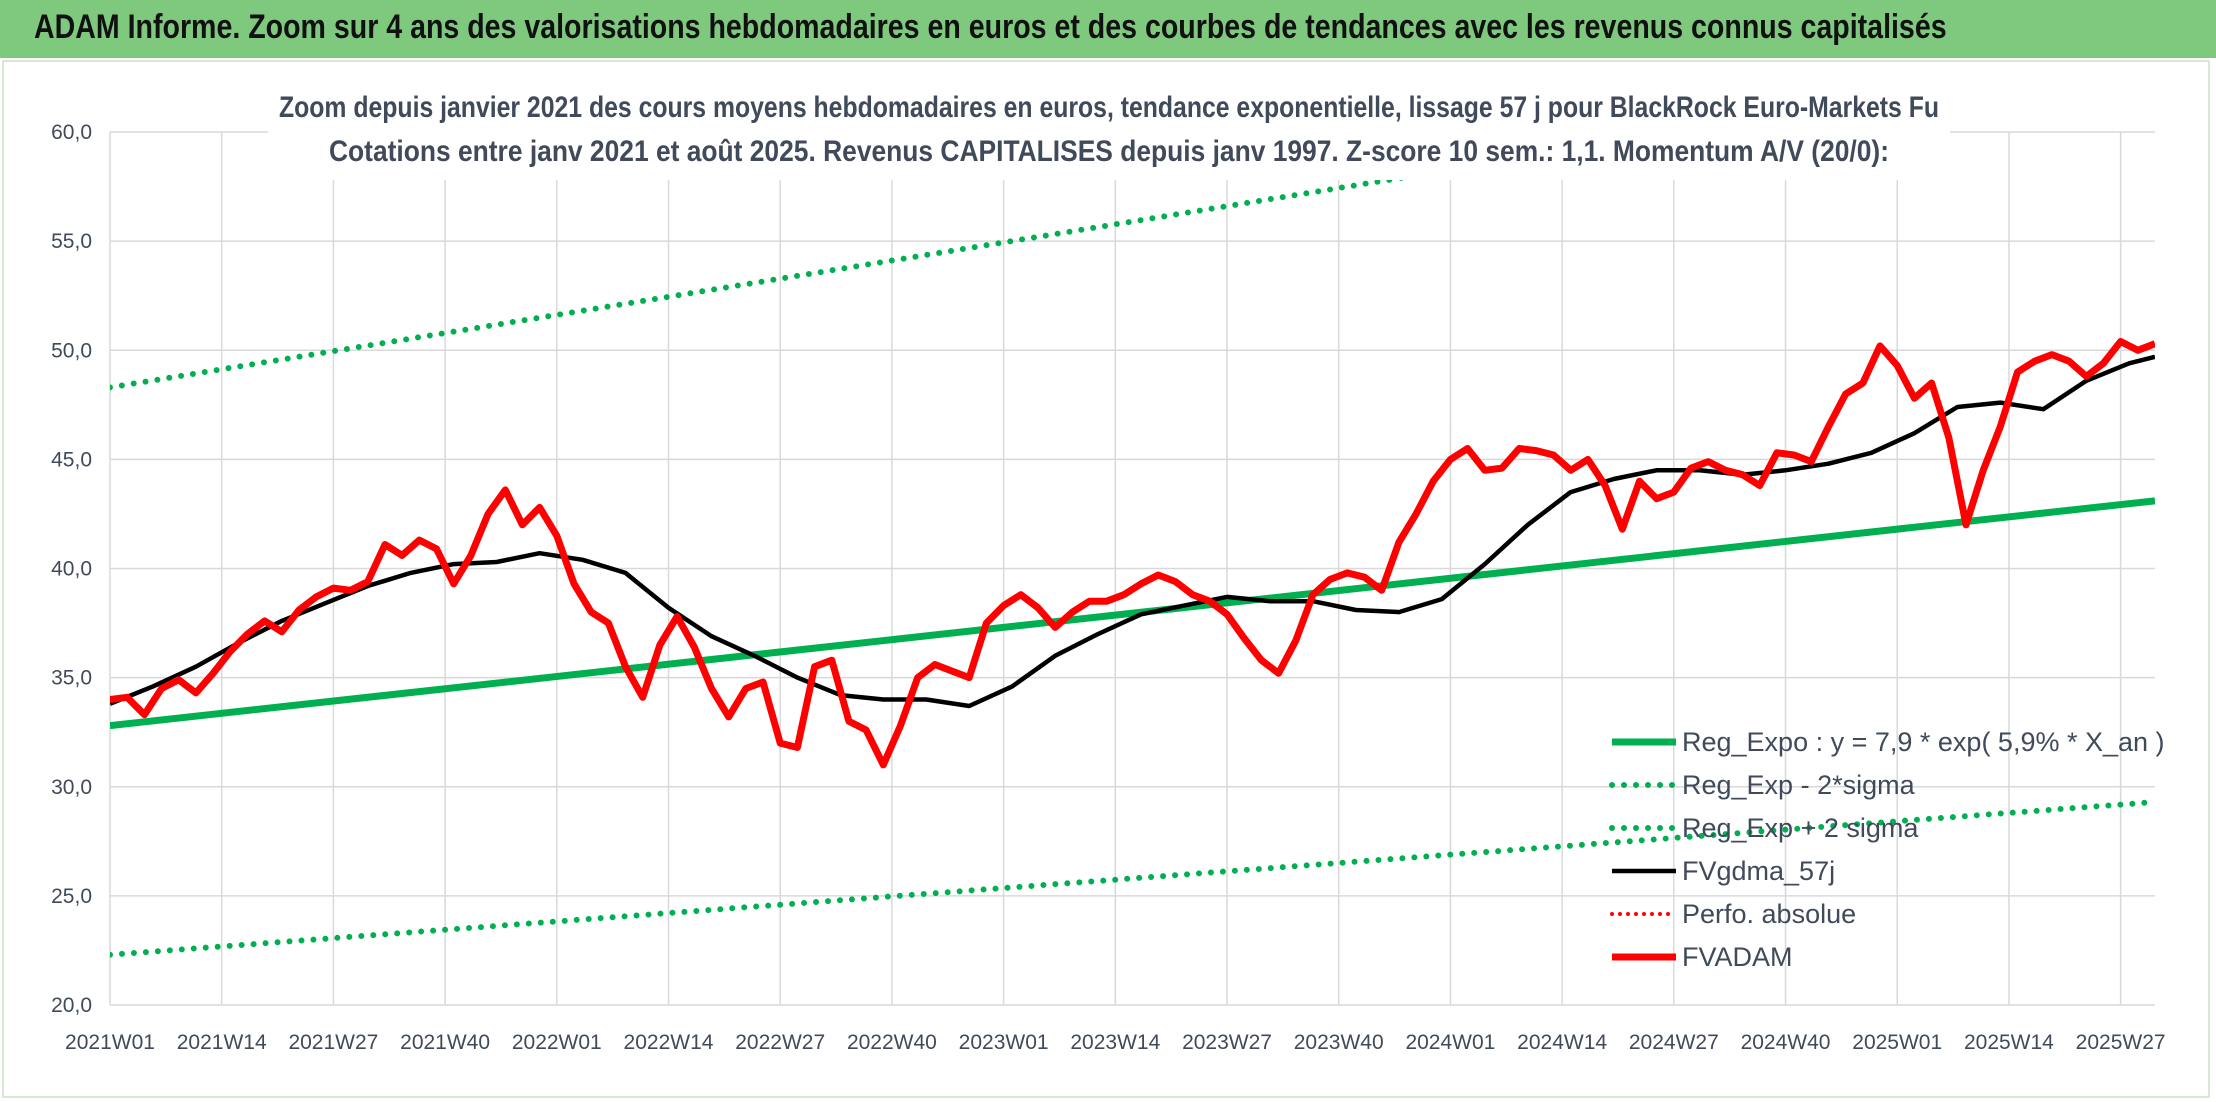  Describe the element at coordinates (1339, 1042) in the screenshot. I see `x-tick-label: 2023W40` at that location.